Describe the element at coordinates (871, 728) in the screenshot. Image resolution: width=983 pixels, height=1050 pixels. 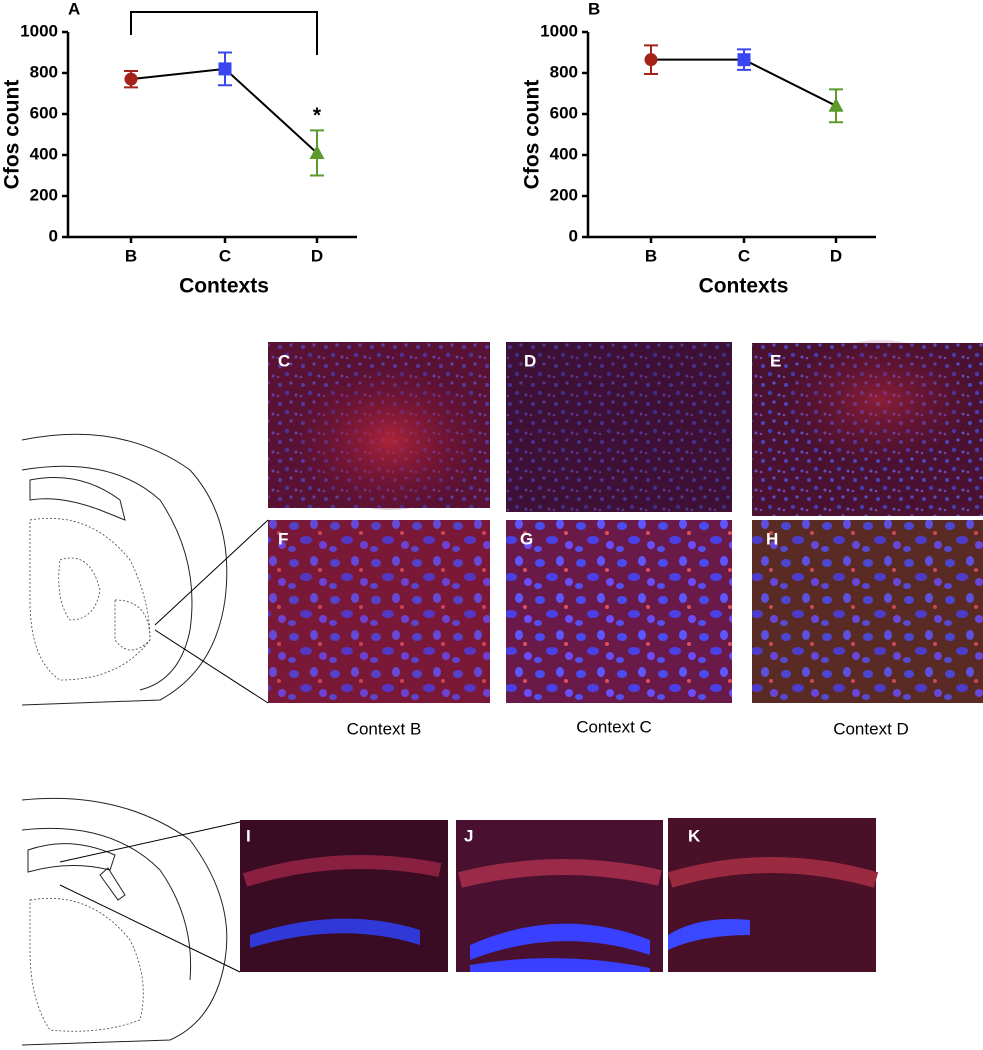
I see `caption: Context D` at that location.